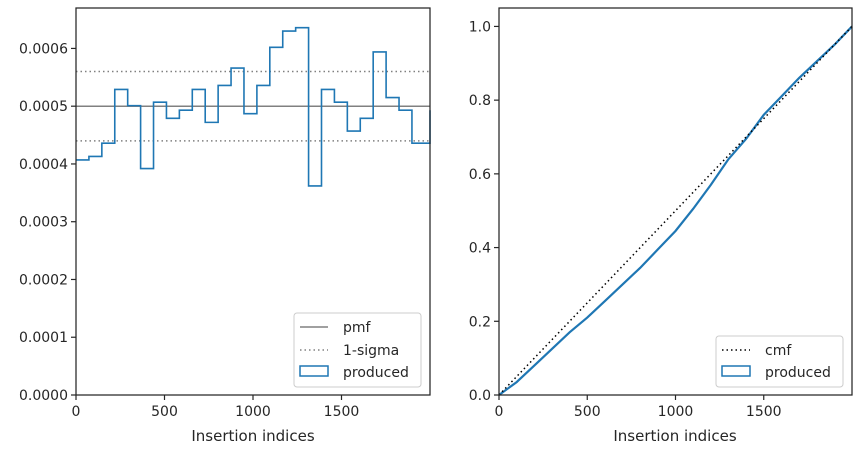 This screenshot has height=453, width=861. Describe the element at coordinates (676, 412) in the screenshot. I see `cmf-x-tick-label: 1000` at that location.